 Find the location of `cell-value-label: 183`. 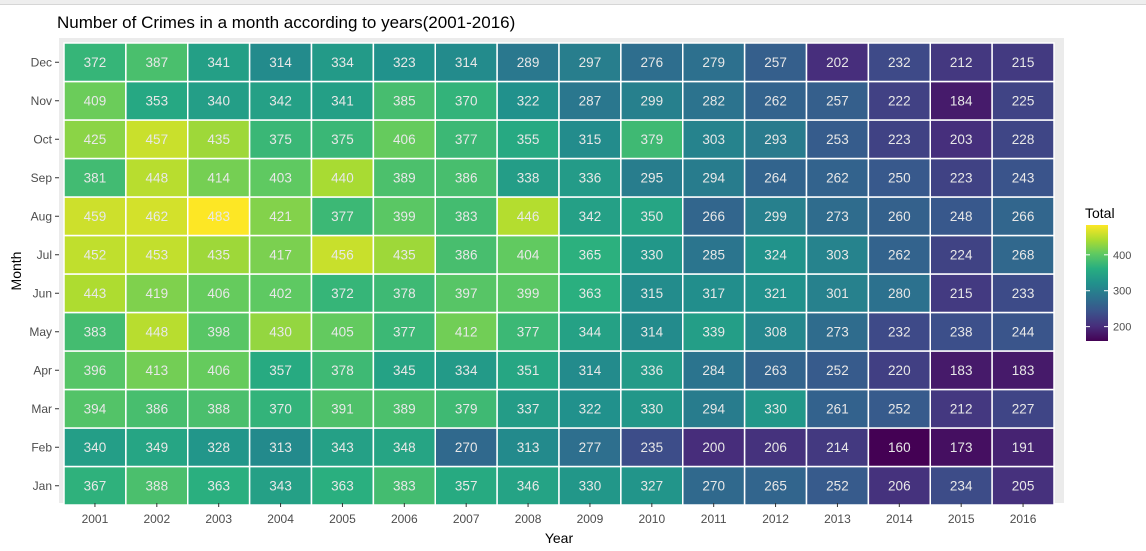

cell-value-label: 183 is located at coordinates (961, 370).